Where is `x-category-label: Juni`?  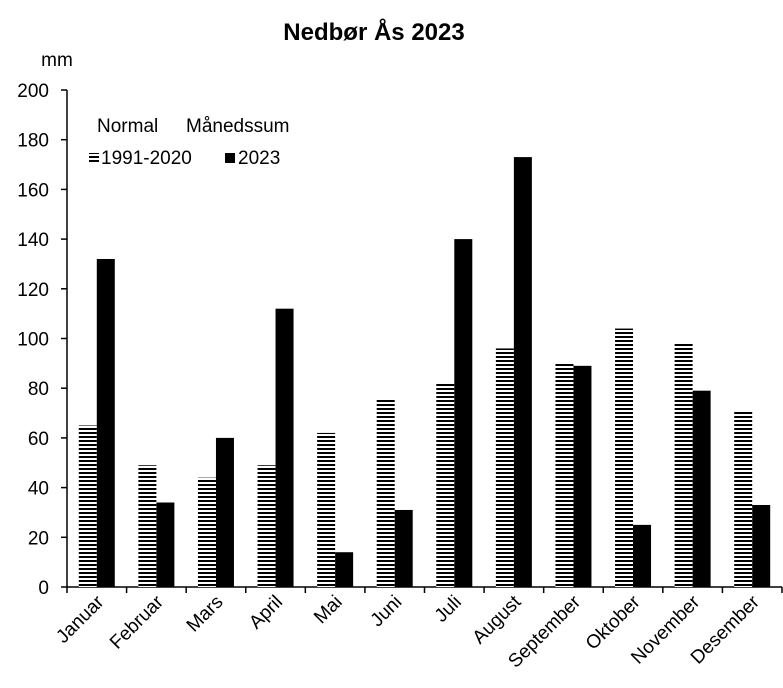
x-category-label: Juni is located at coordinates (386, 611).